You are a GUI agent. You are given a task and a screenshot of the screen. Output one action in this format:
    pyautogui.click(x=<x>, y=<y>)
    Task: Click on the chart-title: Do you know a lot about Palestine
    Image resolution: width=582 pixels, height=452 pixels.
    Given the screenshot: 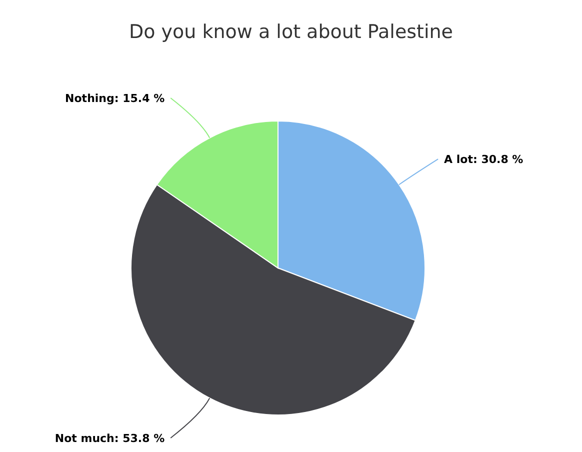 What is the action you would take?
    pyautogui.click(x=291, y=32)
    